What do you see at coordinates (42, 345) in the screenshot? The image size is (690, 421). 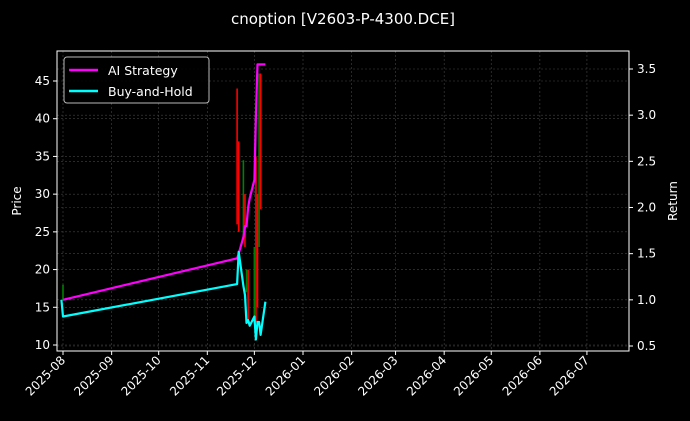 I see `y-tick-label-left: 10` at bounding box center [42, 345].